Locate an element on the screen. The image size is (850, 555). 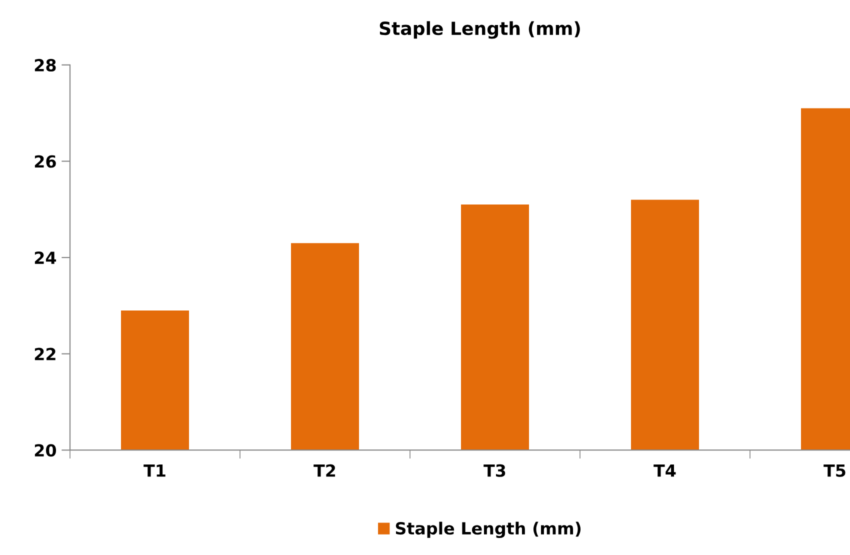
x-tick-label: T2 is located at coordinates (325, 470).